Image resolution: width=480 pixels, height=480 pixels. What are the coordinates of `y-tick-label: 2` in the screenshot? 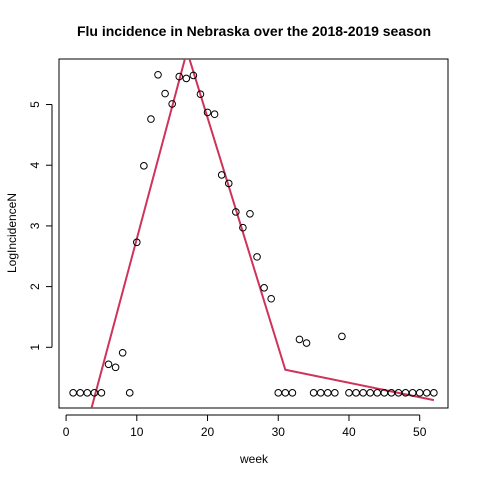 It's located at (35, 286).